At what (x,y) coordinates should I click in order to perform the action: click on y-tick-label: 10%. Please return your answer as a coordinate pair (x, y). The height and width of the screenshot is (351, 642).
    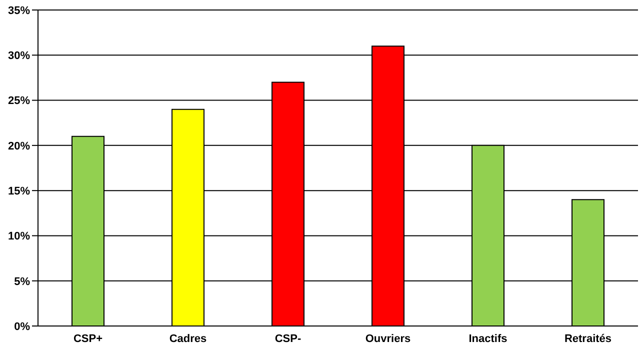
    Looking at the image, I should click on (19, 236).